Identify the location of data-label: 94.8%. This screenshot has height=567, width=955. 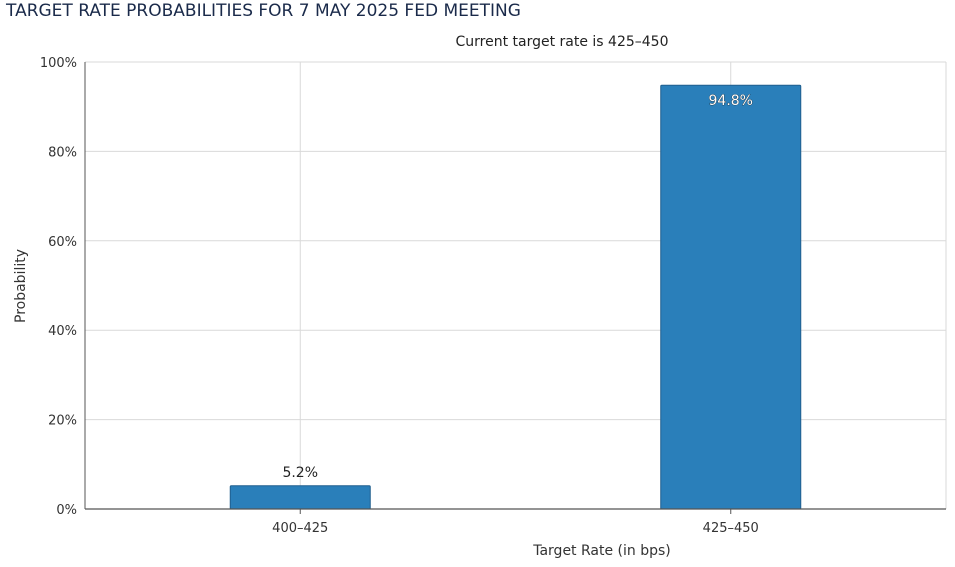
(731, 101).